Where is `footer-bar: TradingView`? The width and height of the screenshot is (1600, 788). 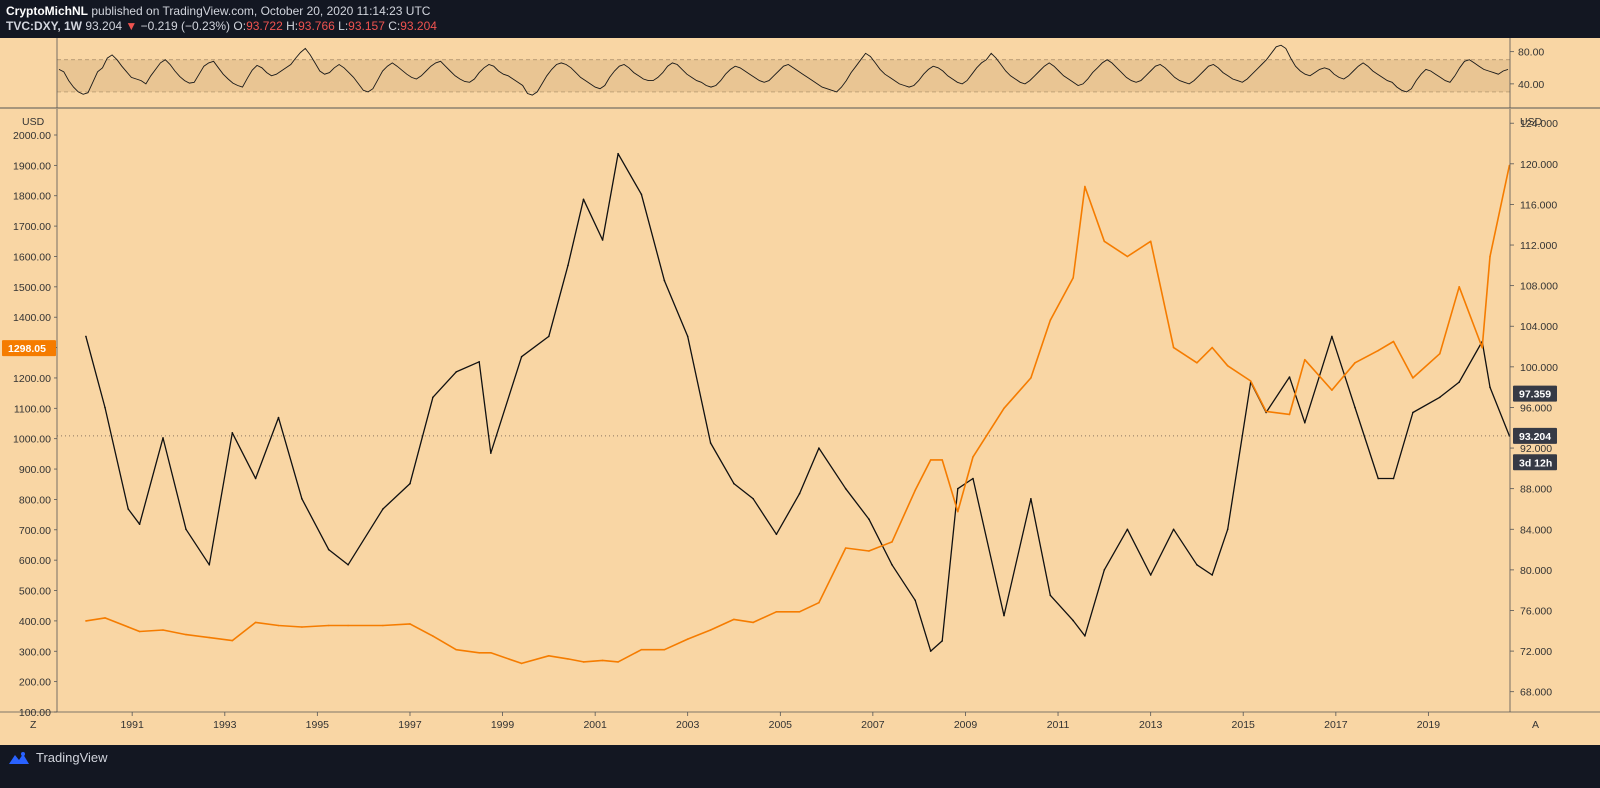 footer-bar: TradingView is located at coordinates (800, 766).